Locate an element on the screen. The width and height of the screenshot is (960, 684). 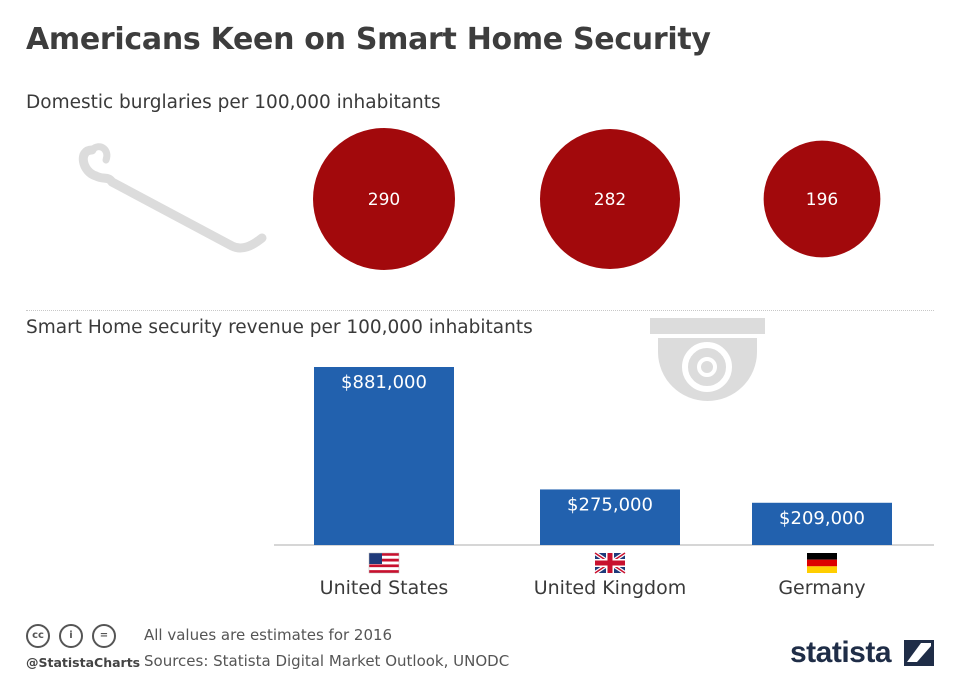
uk-flag-cross-red is located at coordinates (610, 563).